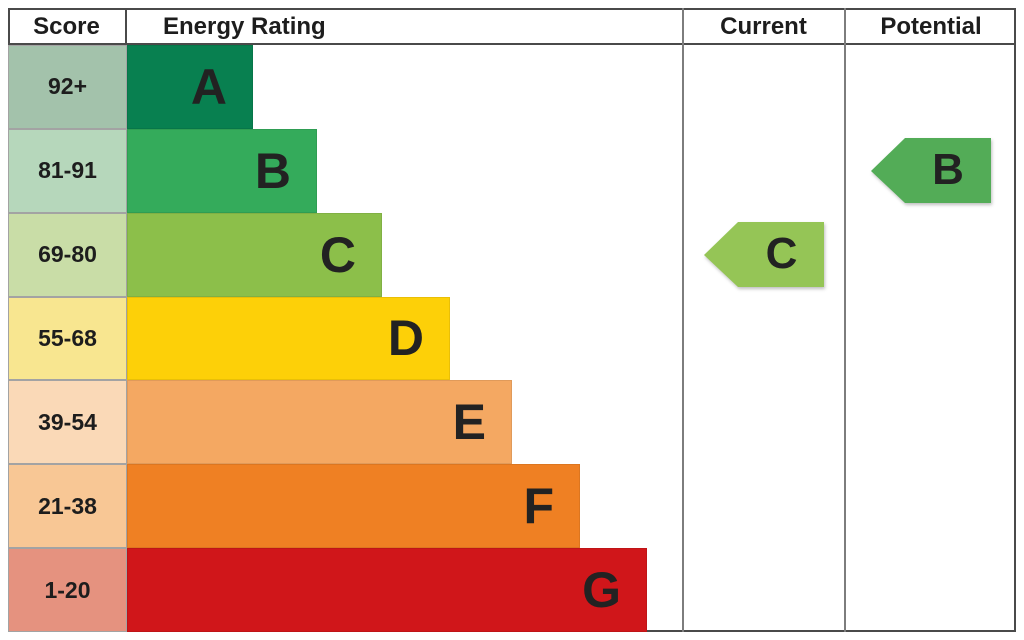 The height and width of the screenshot is (640, 1024). I want to click on score-range-cell: 81-91, so click(67, 170).